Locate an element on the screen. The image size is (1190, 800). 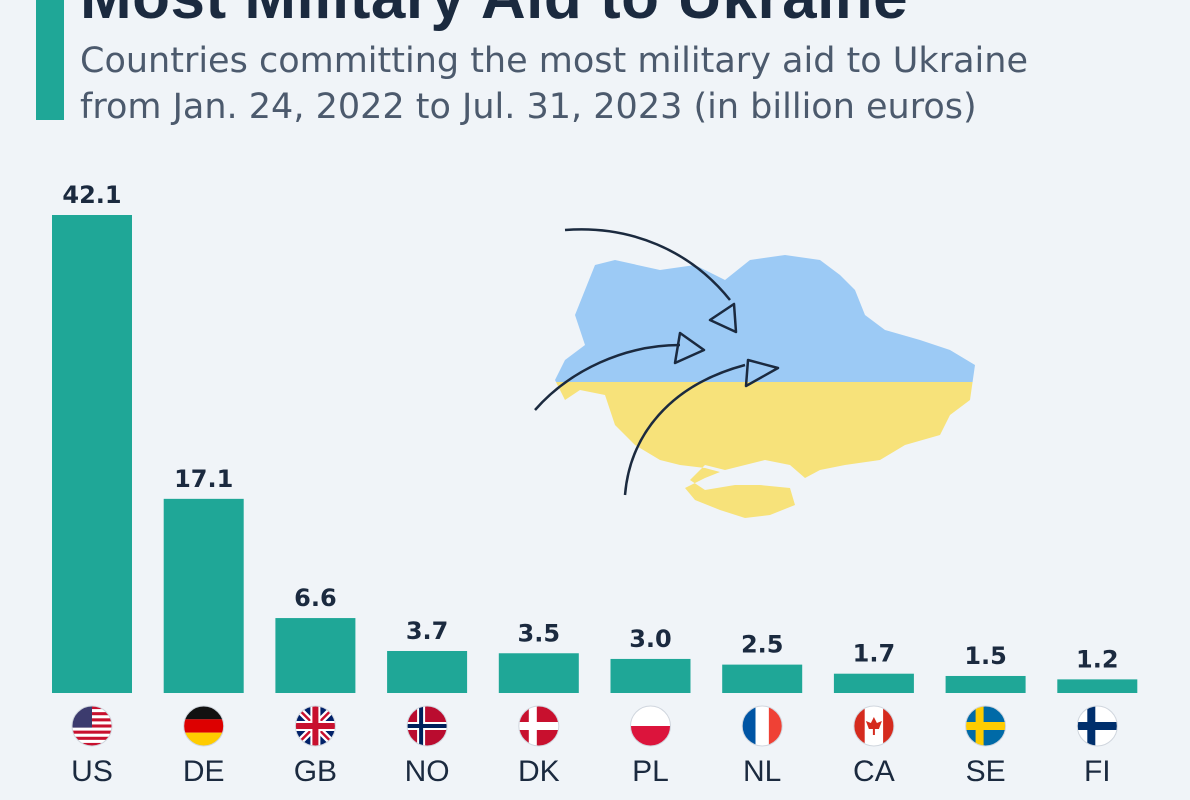
bar-ca is located at coordinates (873, 683).